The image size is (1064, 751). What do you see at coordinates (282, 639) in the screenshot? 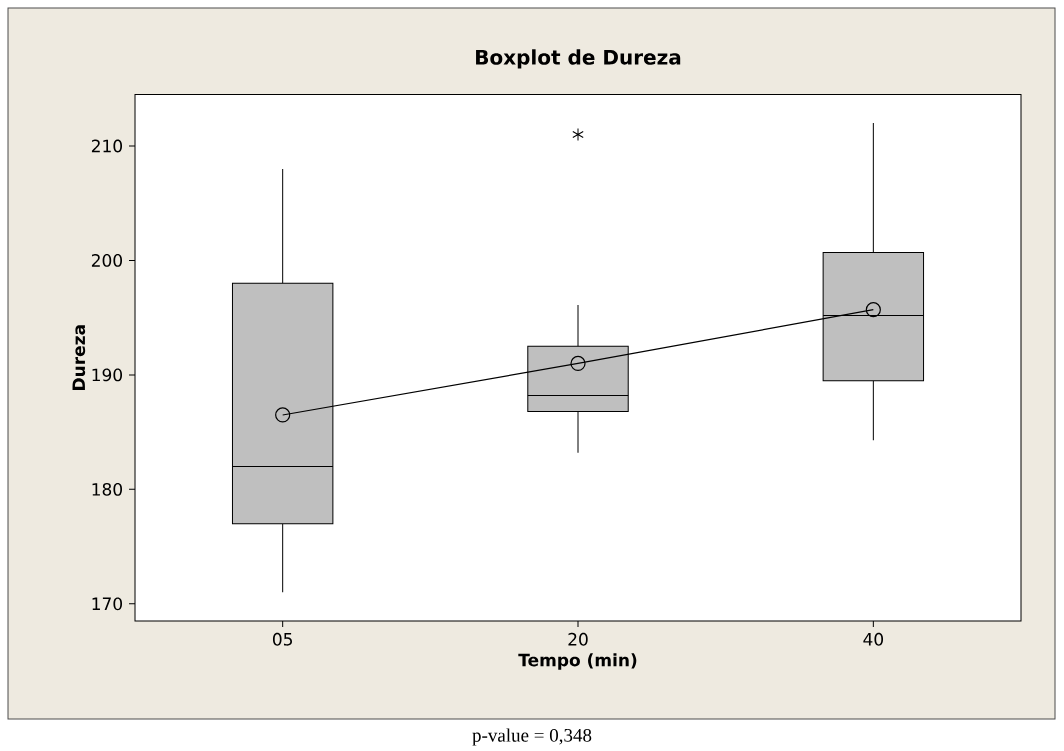
I see `x-tick-label: 05` at bounding box center [282, 639].